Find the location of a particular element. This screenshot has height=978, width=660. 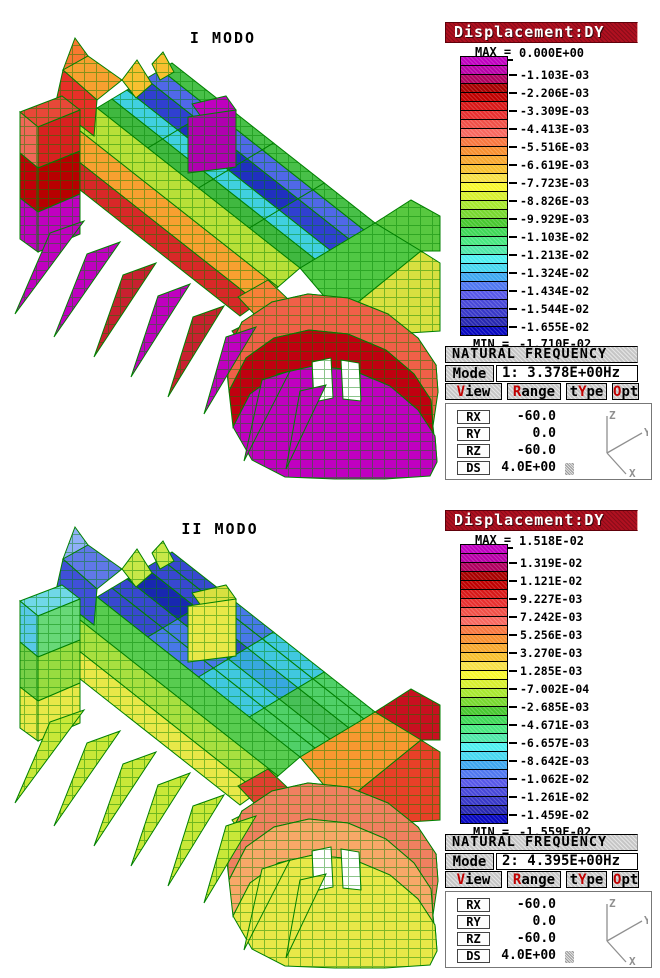

view-settings-box: RX -60.0 RY 0.0 RZ -60.0 DS 4.0E+00 Z Y X is located at coordinates (548, 441).